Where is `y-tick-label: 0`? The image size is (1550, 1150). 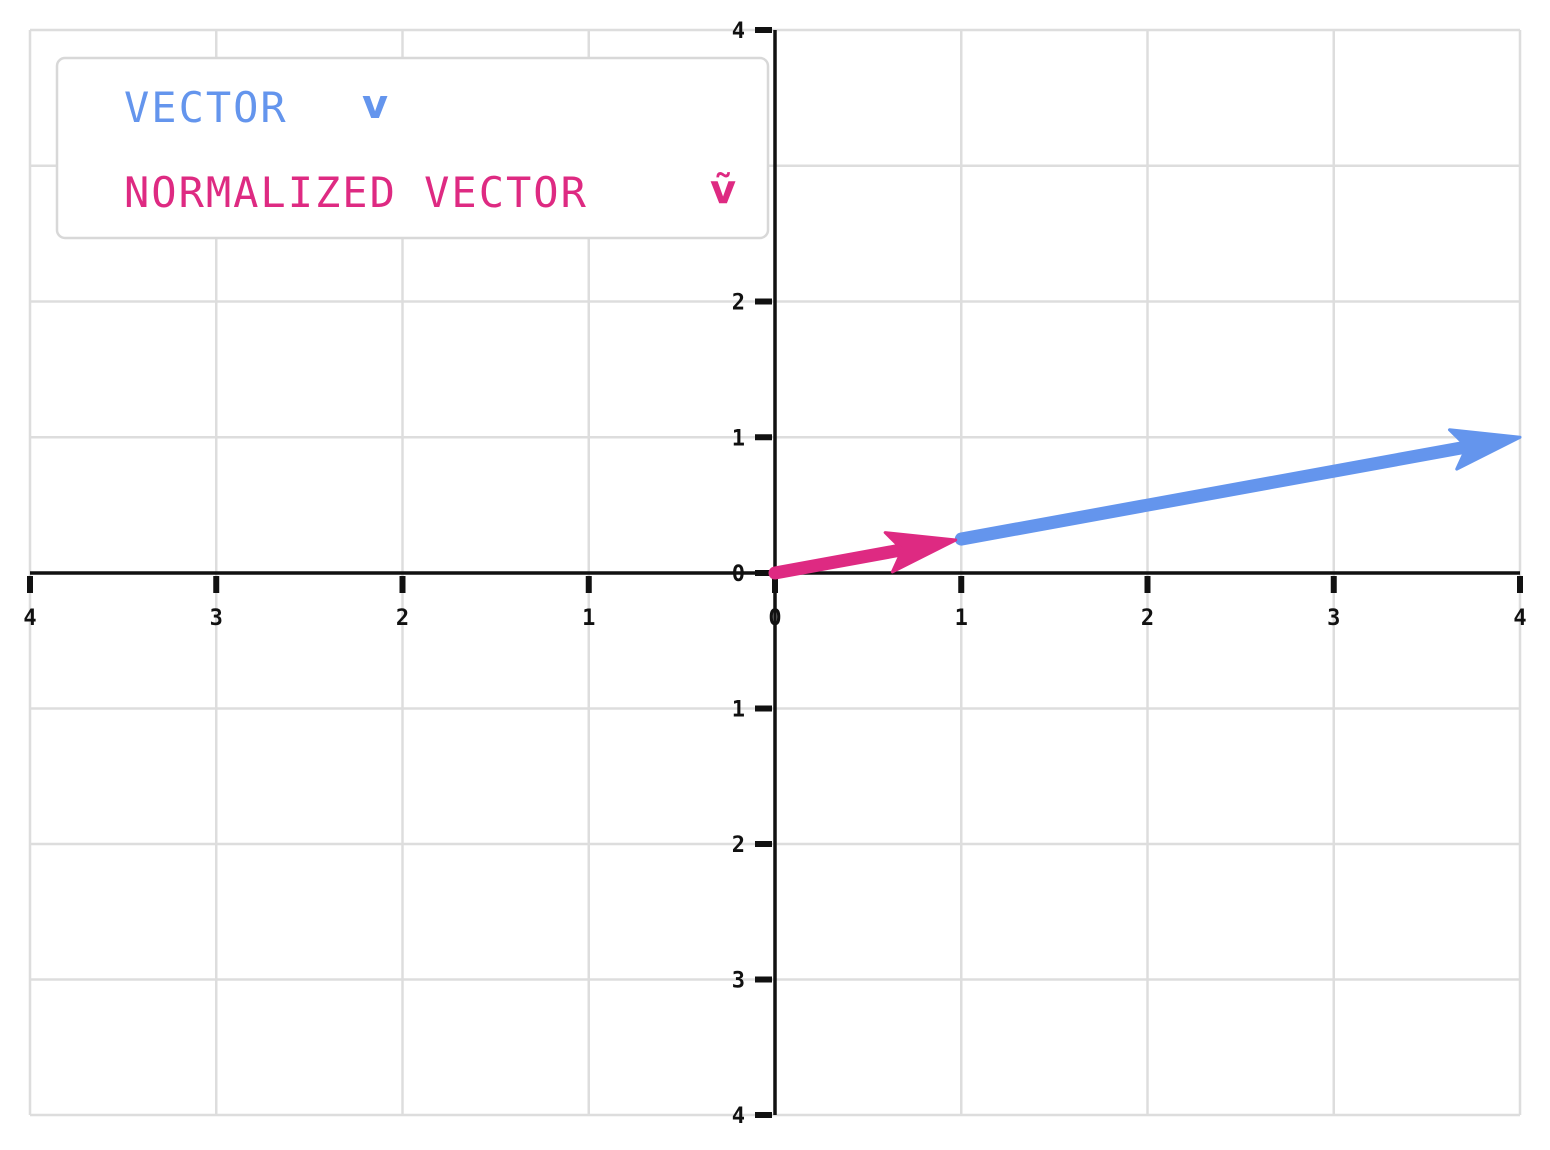
y-tick-label: 0 is located at coordinates (738, 574).